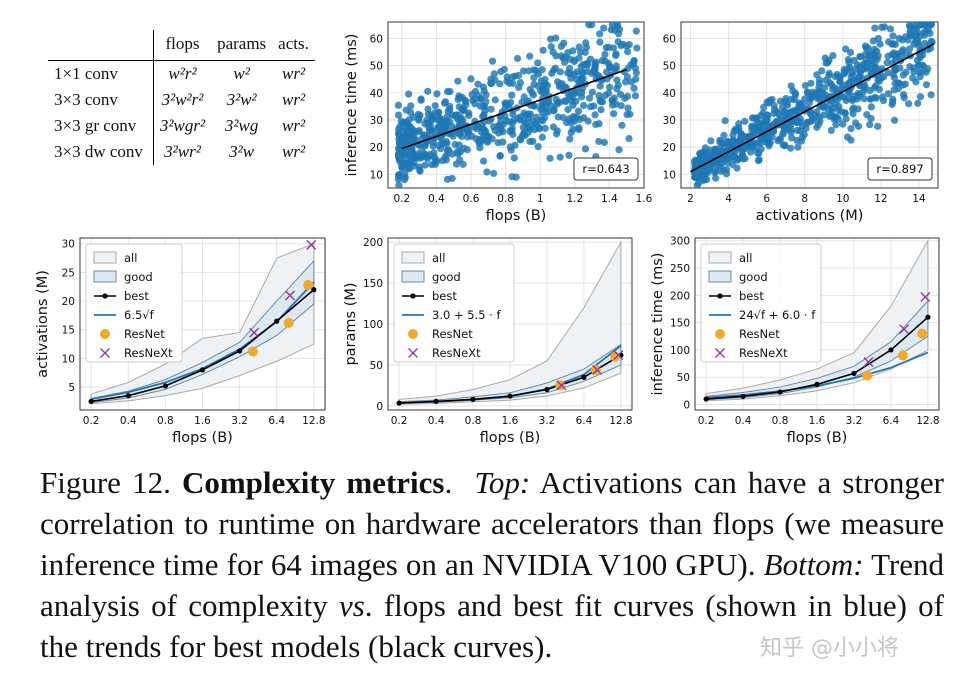 The width and height of the screenshot is (965, 687). Describe the element at coordinates (829, 648) in the screenshot. I see `watermark: 知乎 @小小将` at that location.